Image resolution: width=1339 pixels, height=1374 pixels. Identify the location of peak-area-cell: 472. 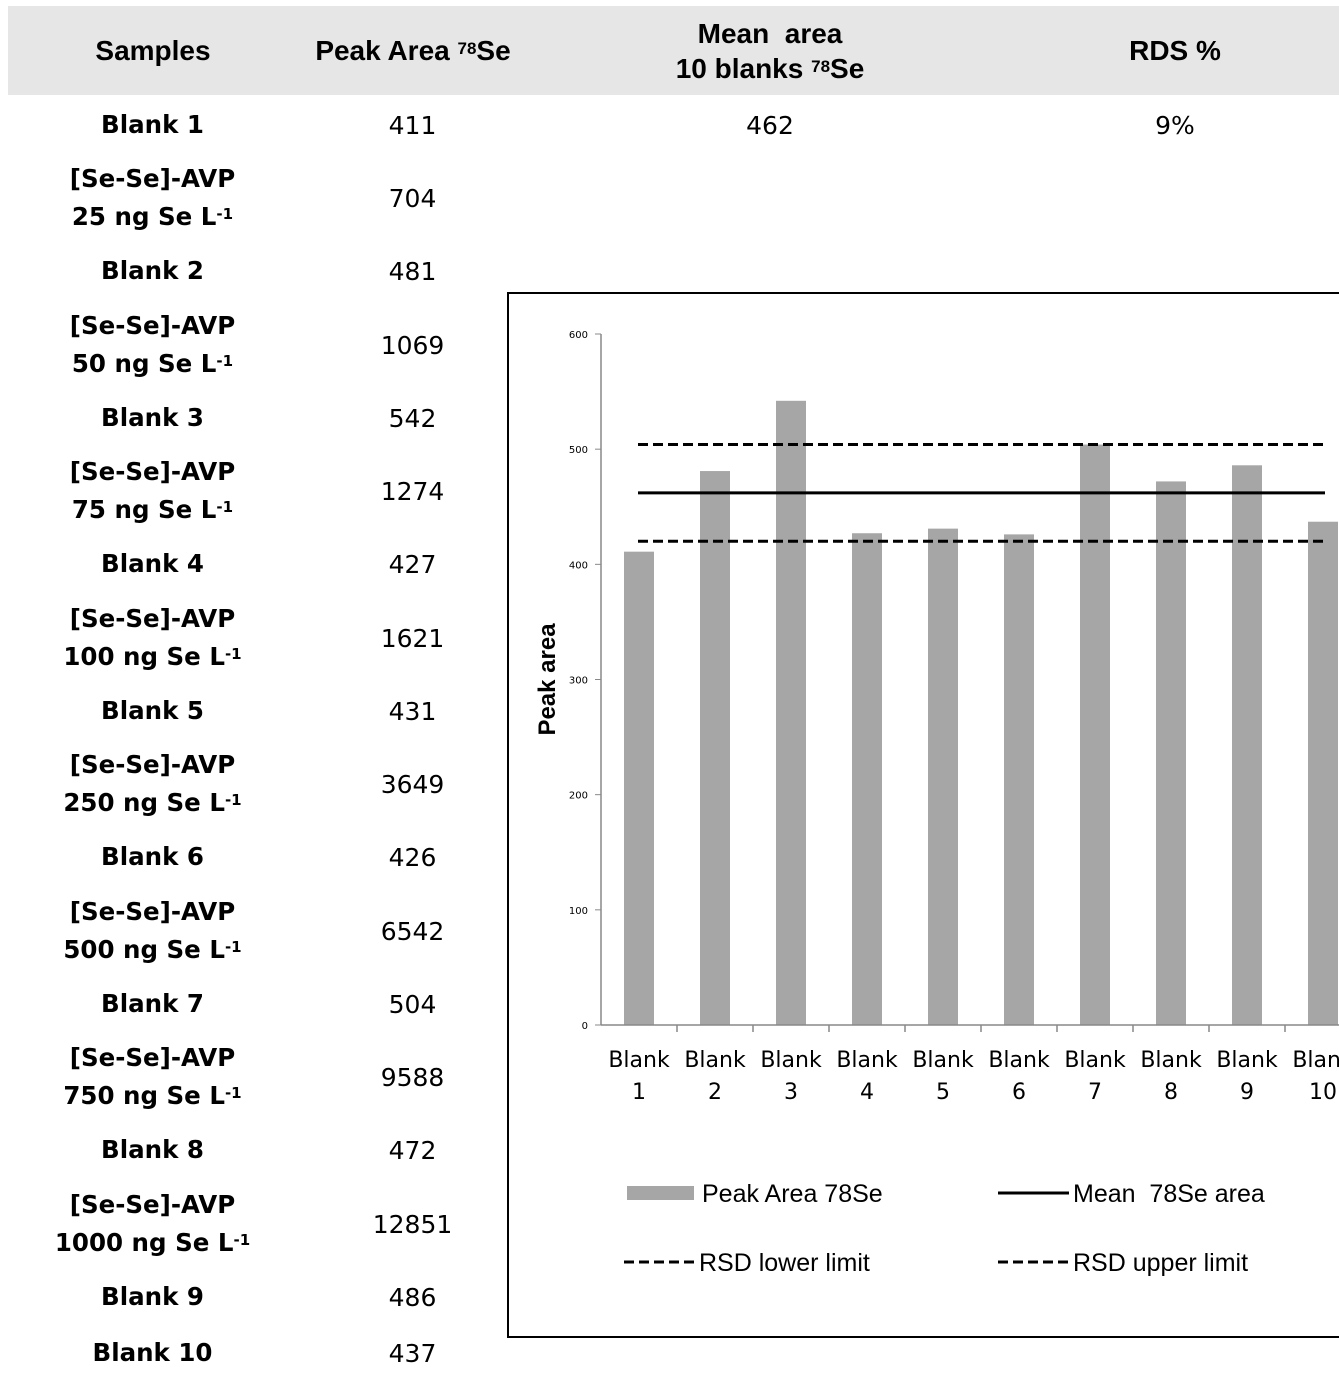
(412, 1150).